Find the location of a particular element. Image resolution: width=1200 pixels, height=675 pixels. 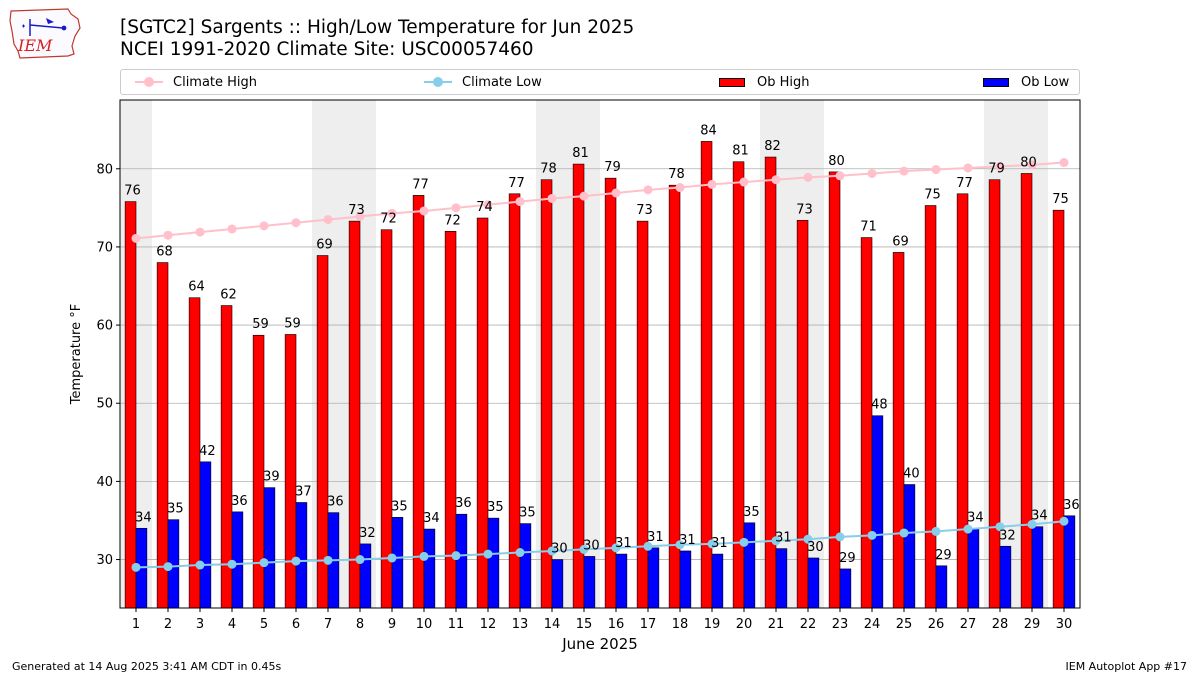

ob-low-label-day-11: 36 is located at coordinates (463, 503).